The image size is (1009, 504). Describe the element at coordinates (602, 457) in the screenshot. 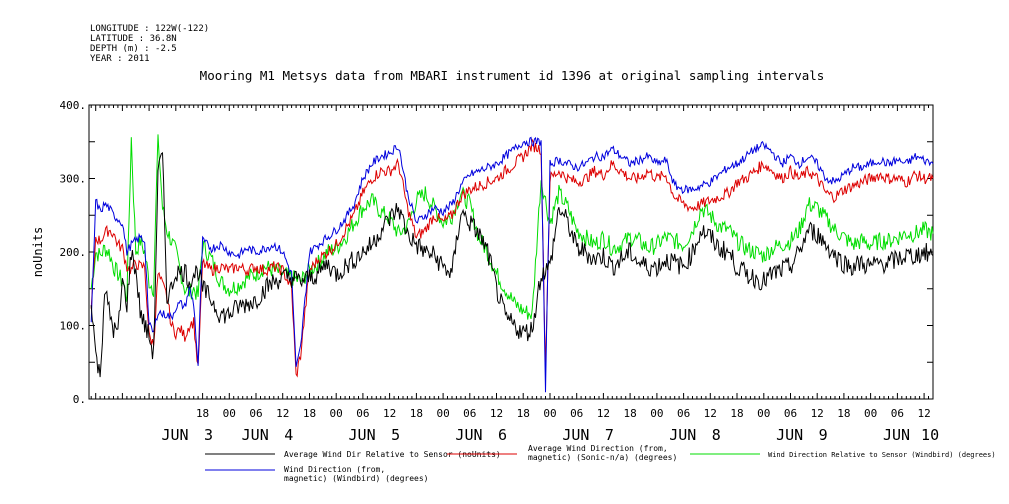

I see `legend-label: magnetic) (Sonic-n/a) (degrees)` at that location.